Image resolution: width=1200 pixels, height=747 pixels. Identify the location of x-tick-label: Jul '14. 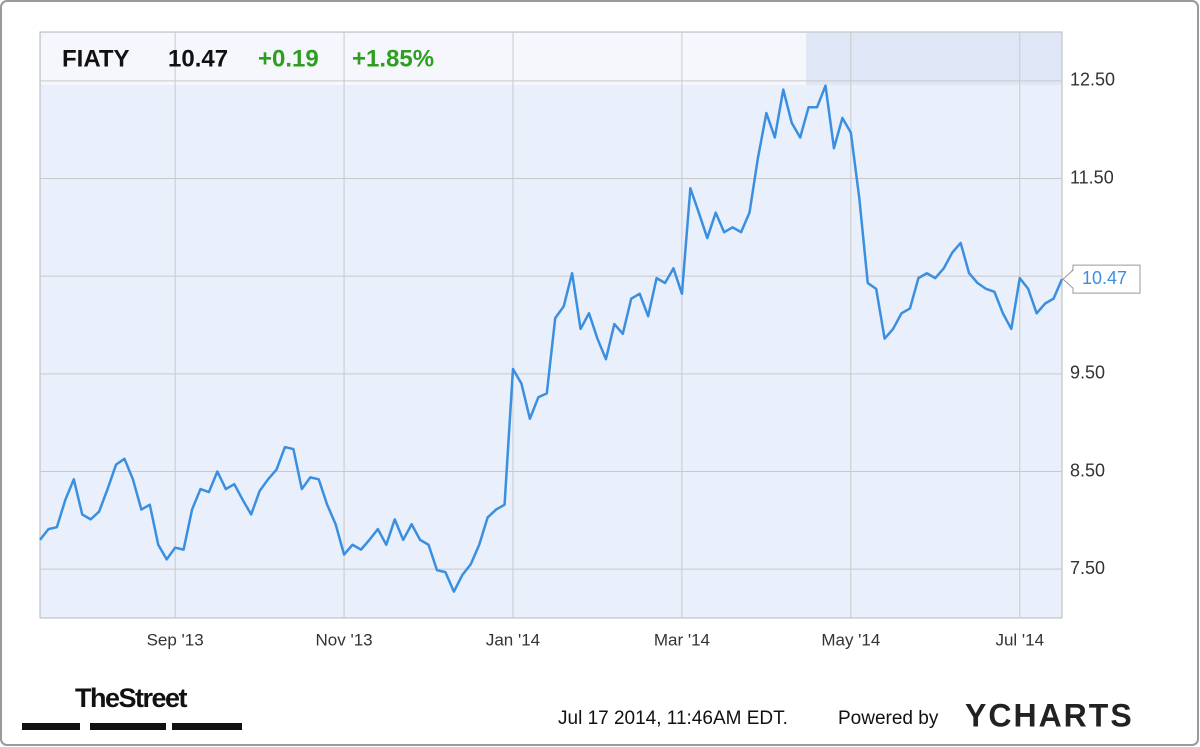
(1019, 639).